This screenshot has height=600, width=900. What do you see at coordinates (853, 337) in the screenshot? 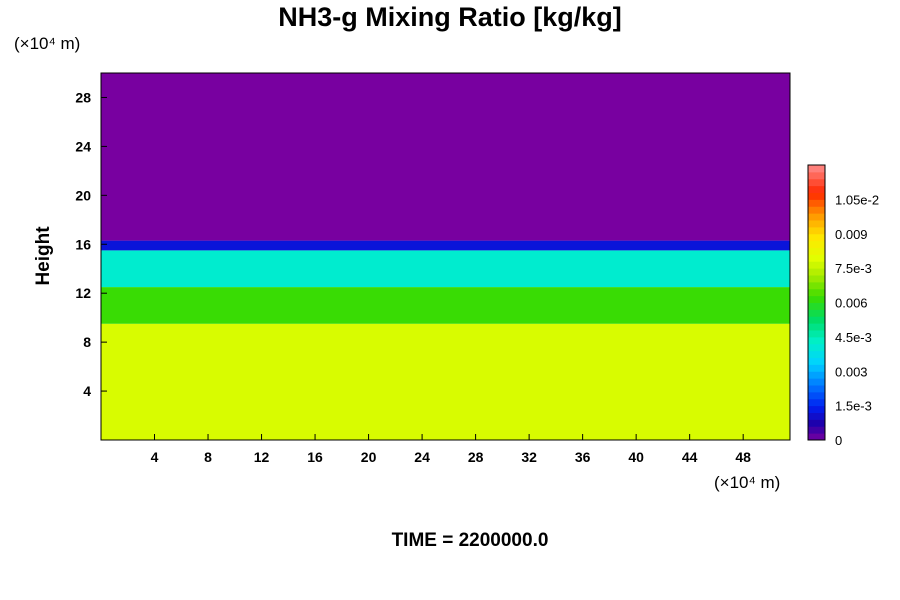
I see `colorbar-tick-label: 4.5e-3` at bounding box center [853, 337].